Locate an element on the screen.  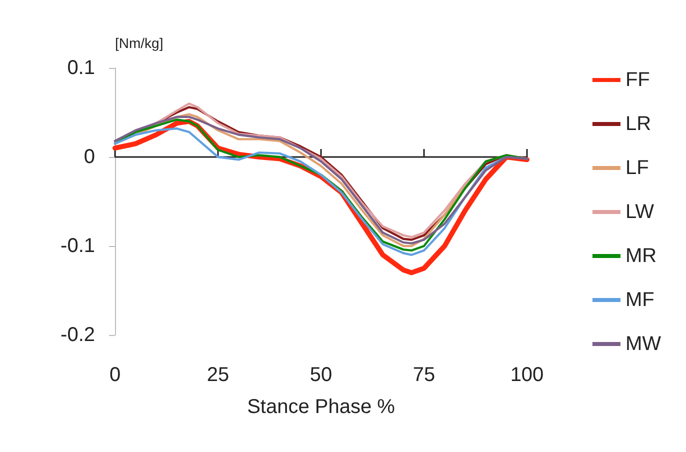
legend-label: MF is located at coordinates (639, 300).